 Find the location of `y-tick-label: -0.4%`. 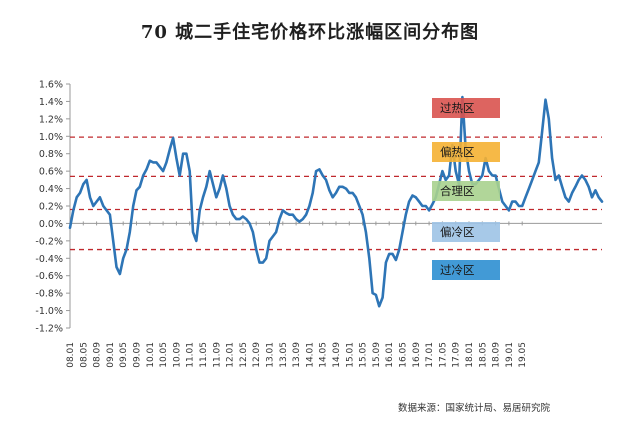

y-tick-label: -0.4% is located at coordinates (49, 259).